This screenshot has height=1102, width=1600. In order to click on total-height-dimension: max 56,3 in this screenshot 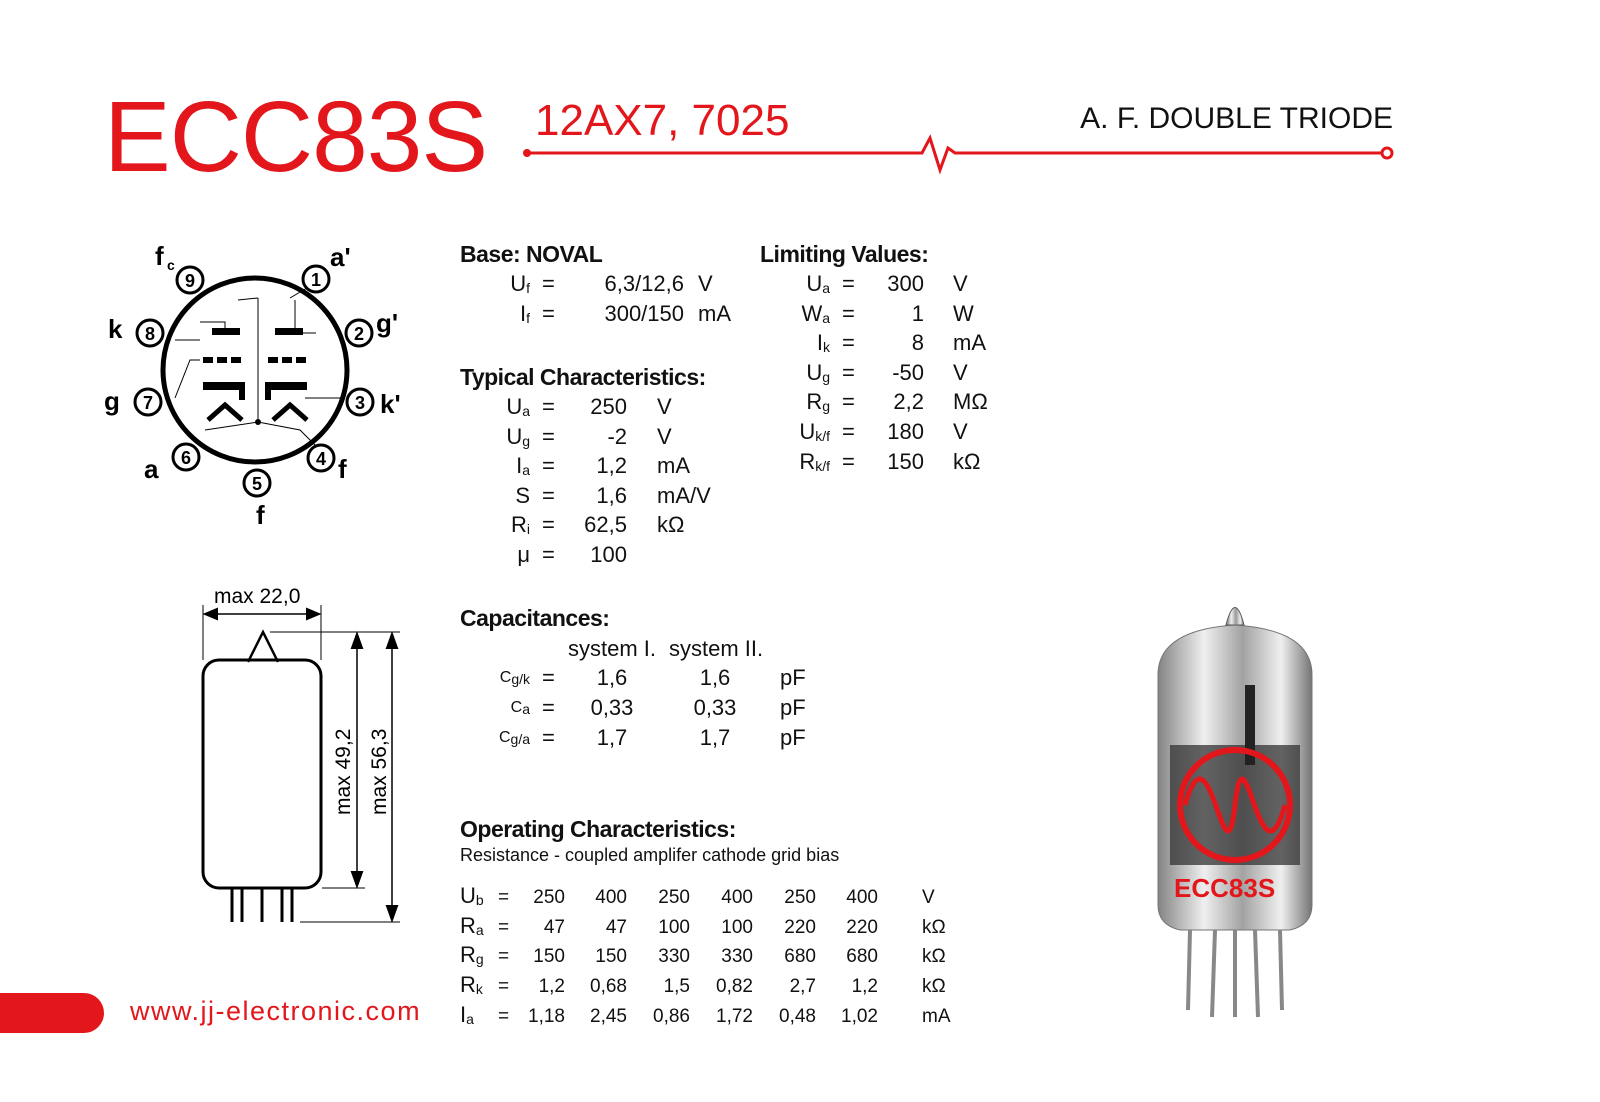, I will do `click(379, 772)`.